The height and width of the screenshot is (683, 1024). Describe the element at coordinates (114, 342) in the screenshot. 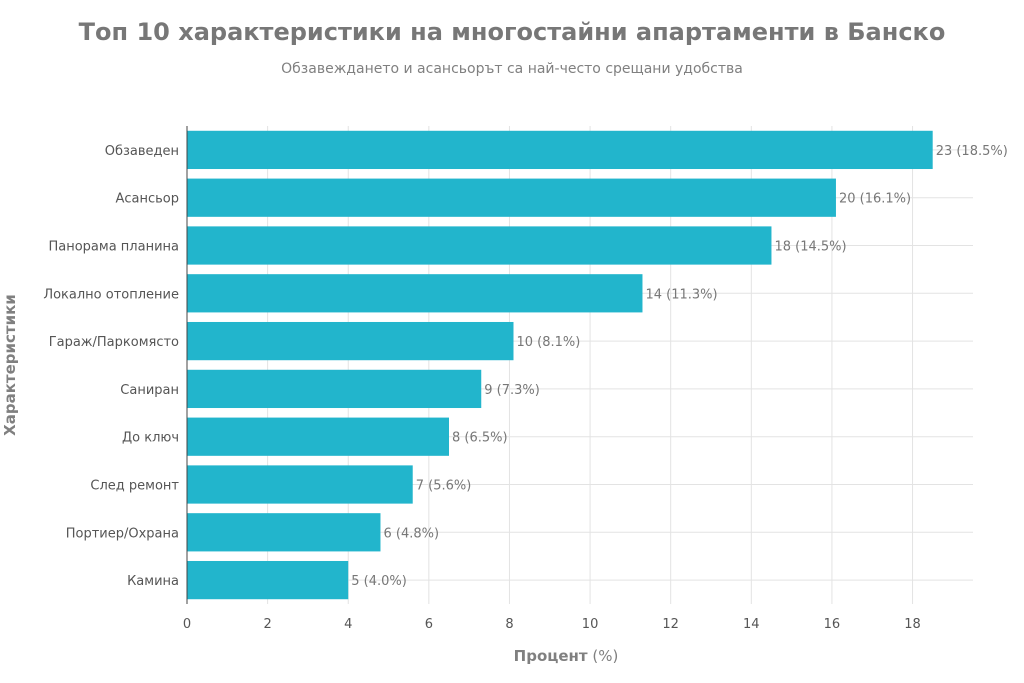

I see `y-tick-label: Гараж/Паркомясто` at that location.